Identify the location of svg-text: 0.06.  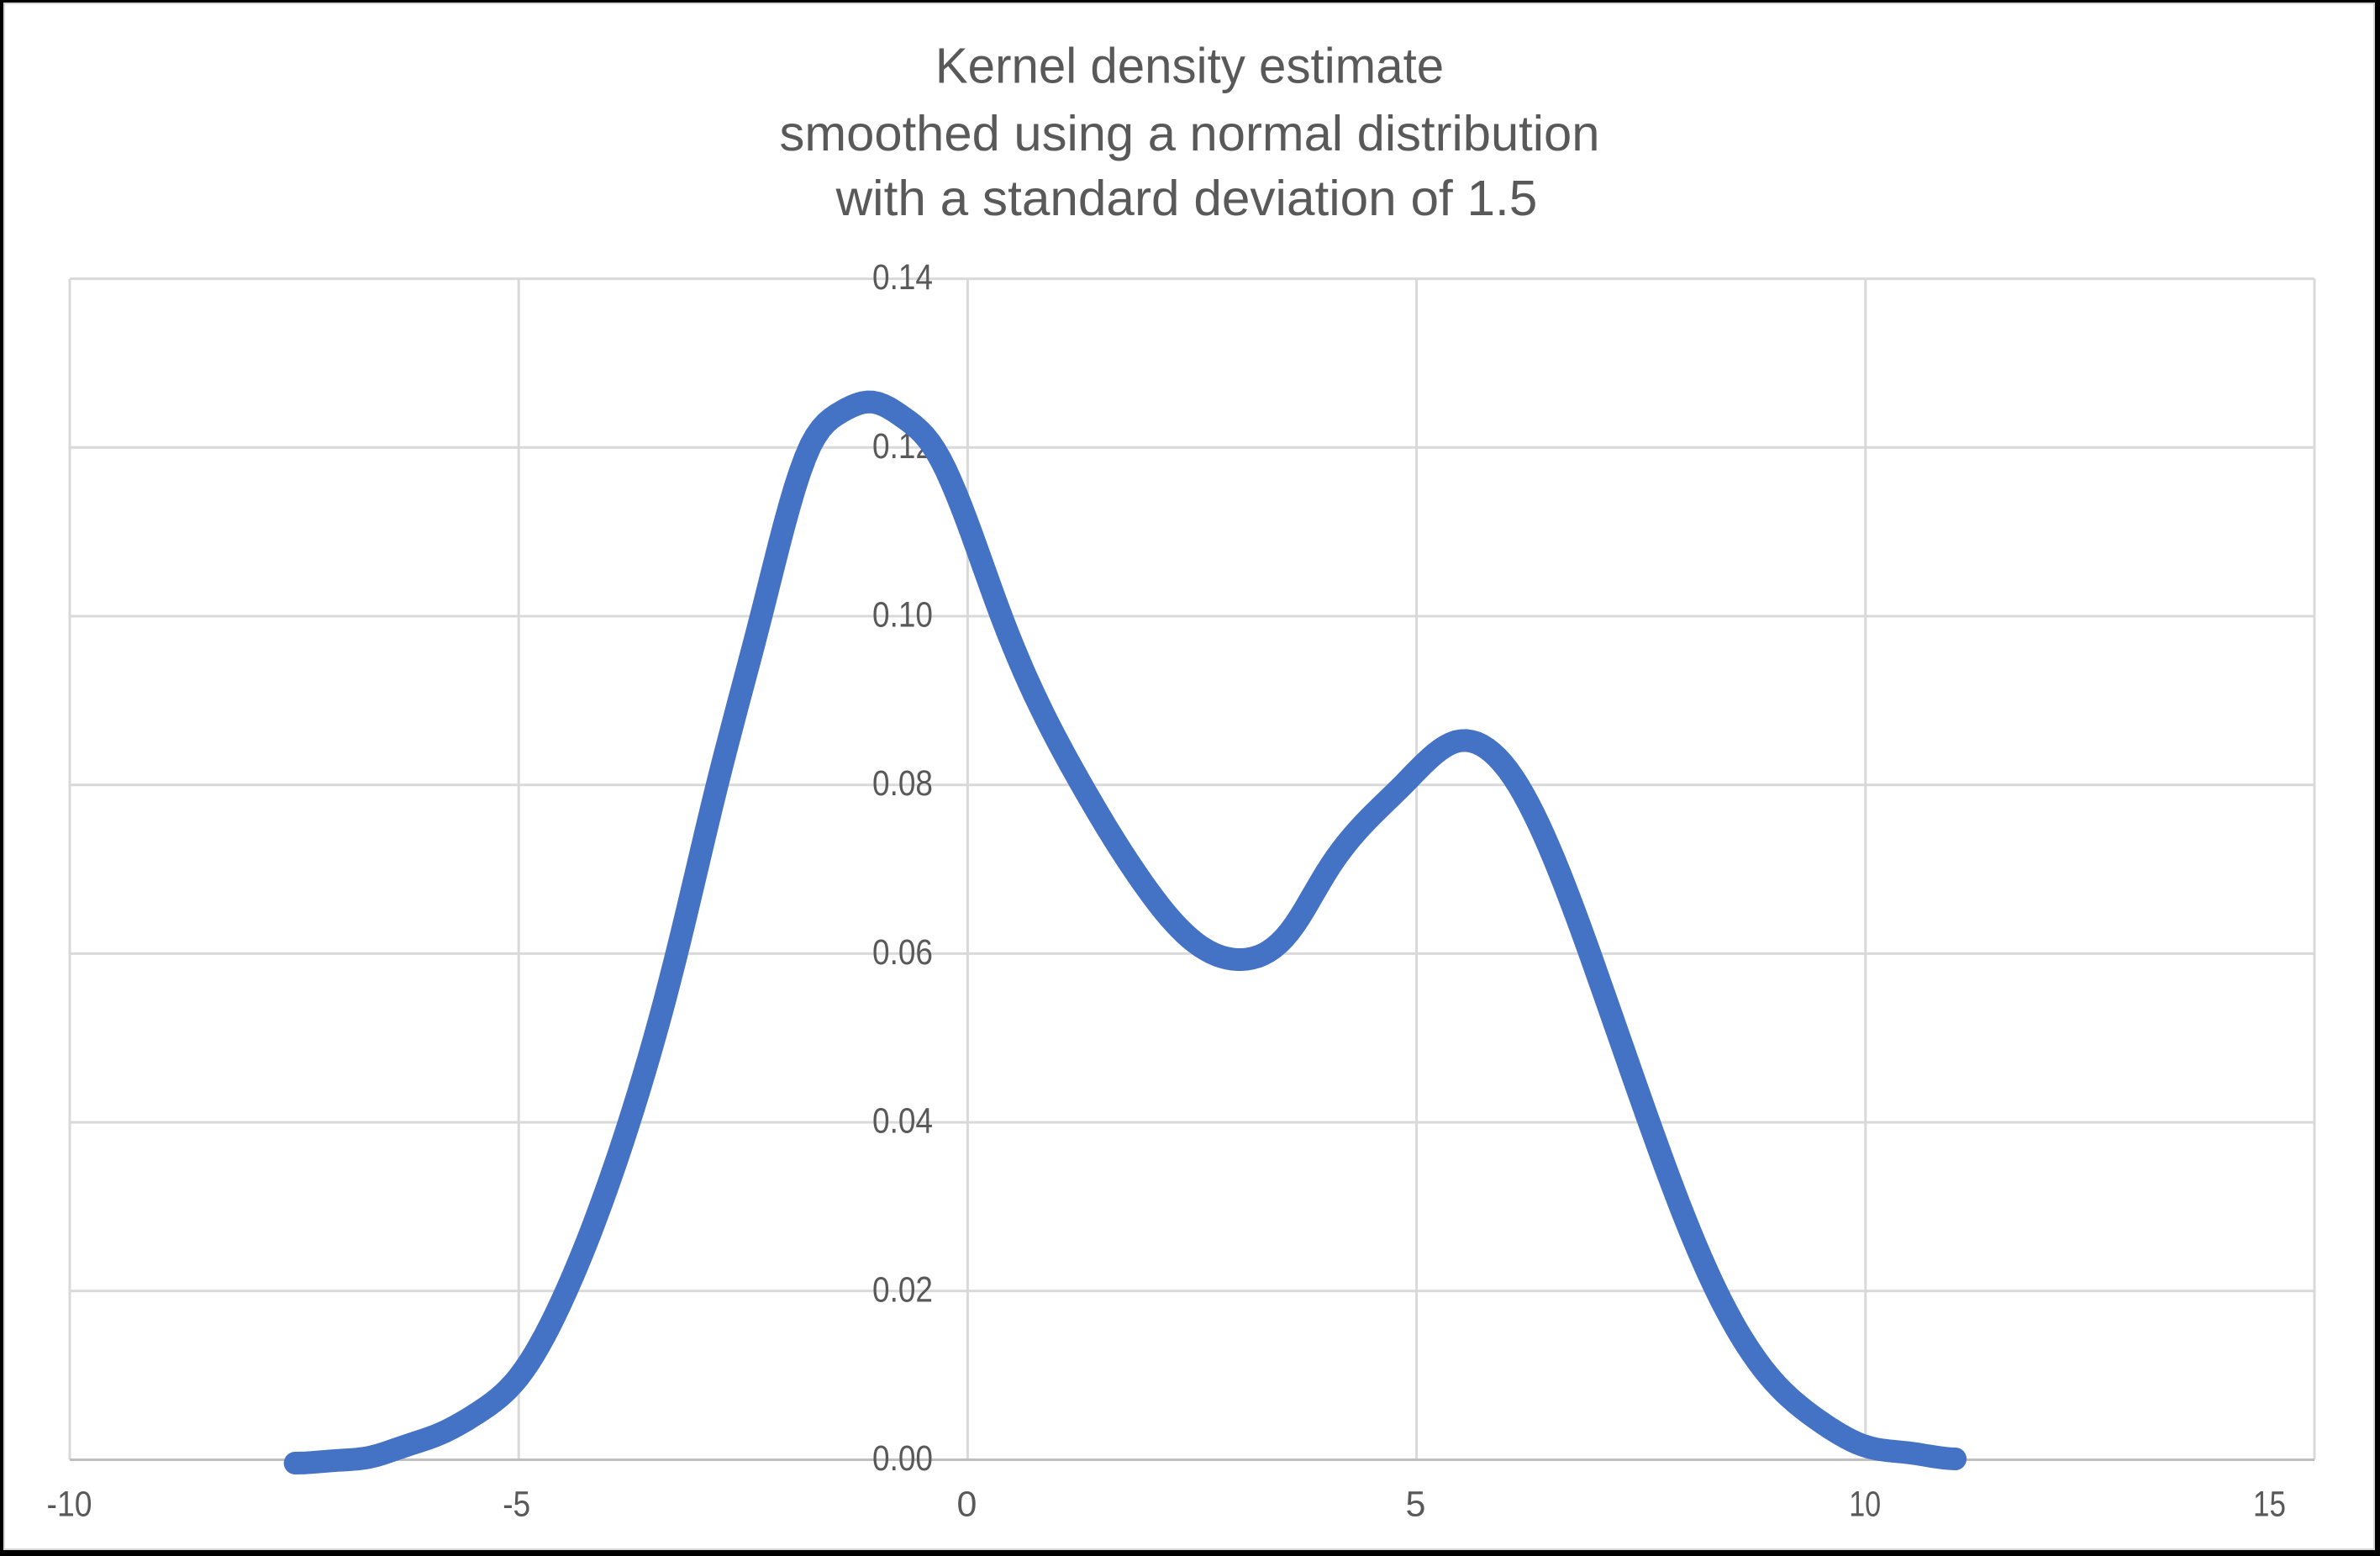
(902, 952).